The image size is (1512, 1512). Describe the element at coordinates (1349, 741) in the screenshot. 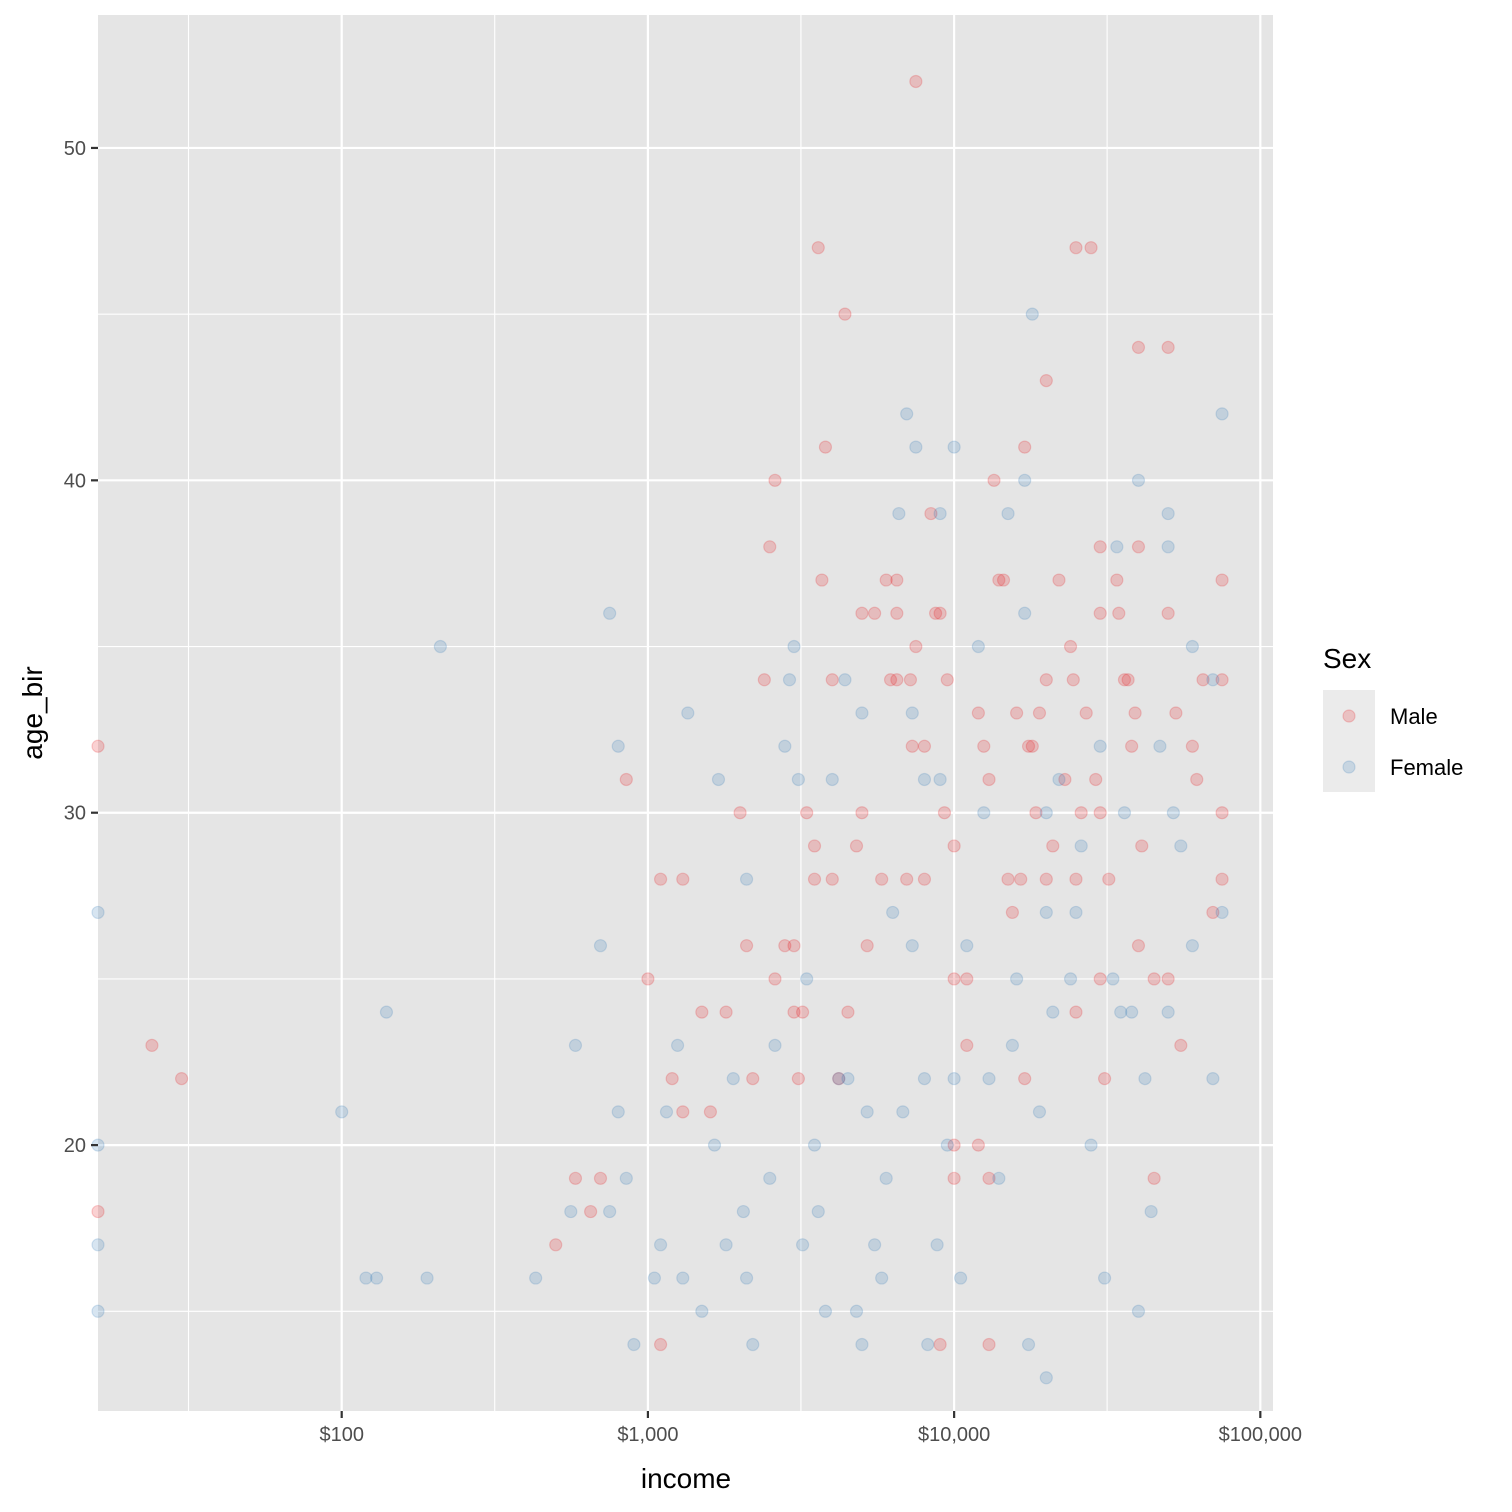

I see `legend-key-background` at that location.